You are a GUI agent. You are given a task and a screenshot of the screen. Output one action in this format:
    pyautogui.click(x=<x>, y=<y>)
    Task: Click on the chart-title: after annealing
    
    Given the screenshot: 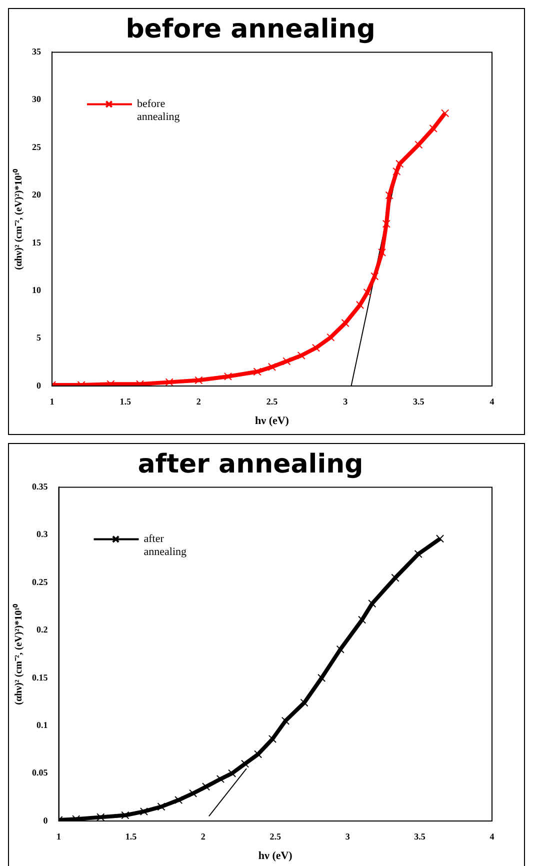 What is the action you would take?
    pyautogui.click(x=251, y=464)
    